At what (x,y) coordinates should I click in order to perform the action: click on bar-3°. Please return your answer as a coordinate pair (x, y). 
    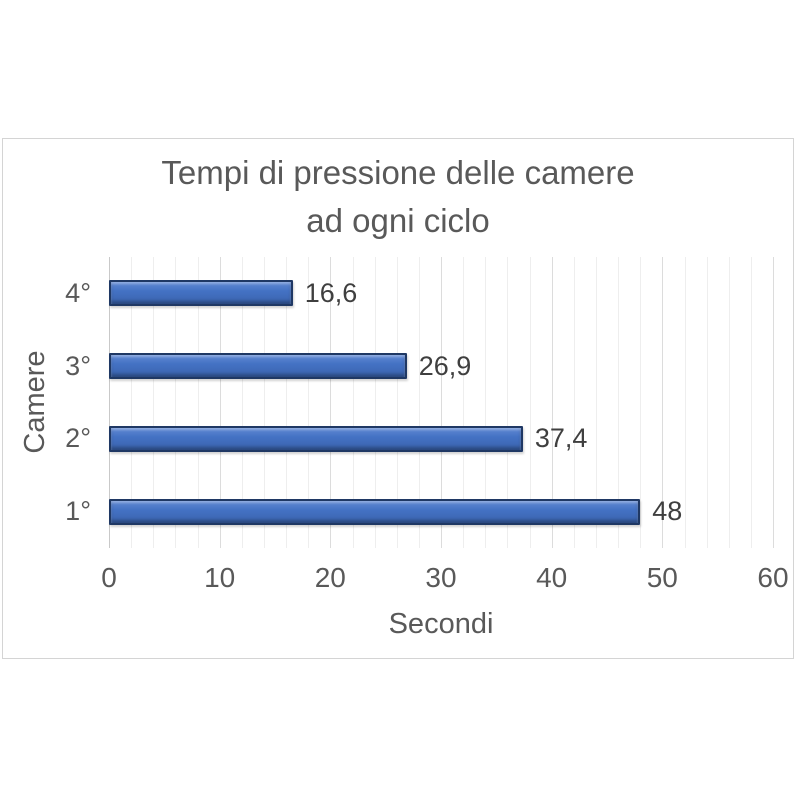
    Looking at the image, I should click on (258, 366).